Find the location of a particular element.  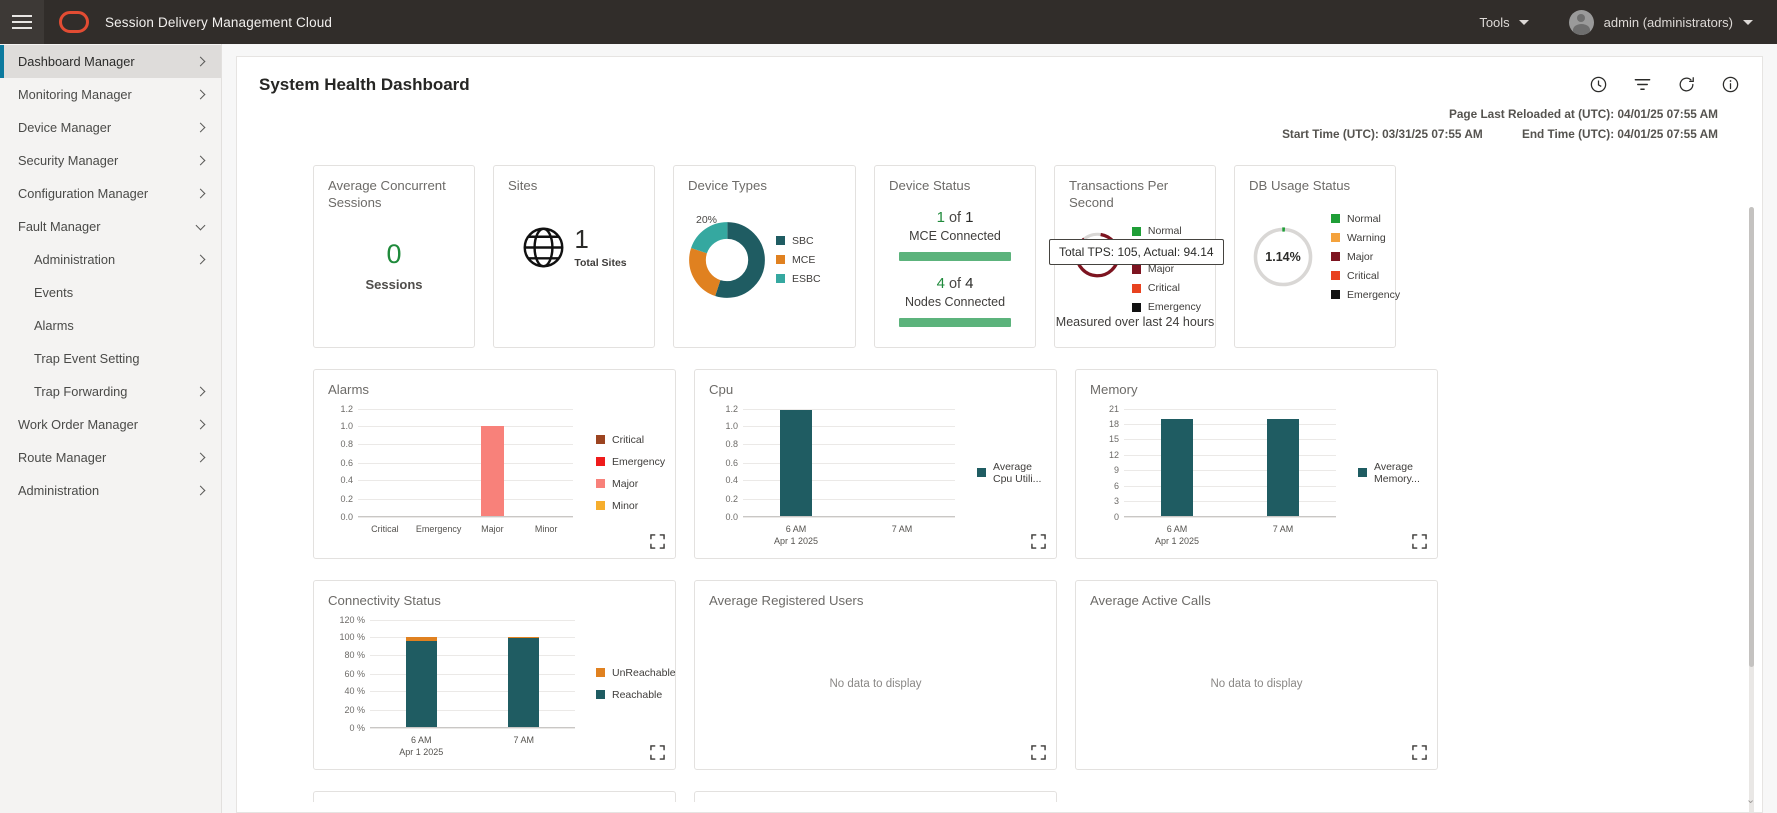

legend-item: Warning is located at coordinates (1365, 238).